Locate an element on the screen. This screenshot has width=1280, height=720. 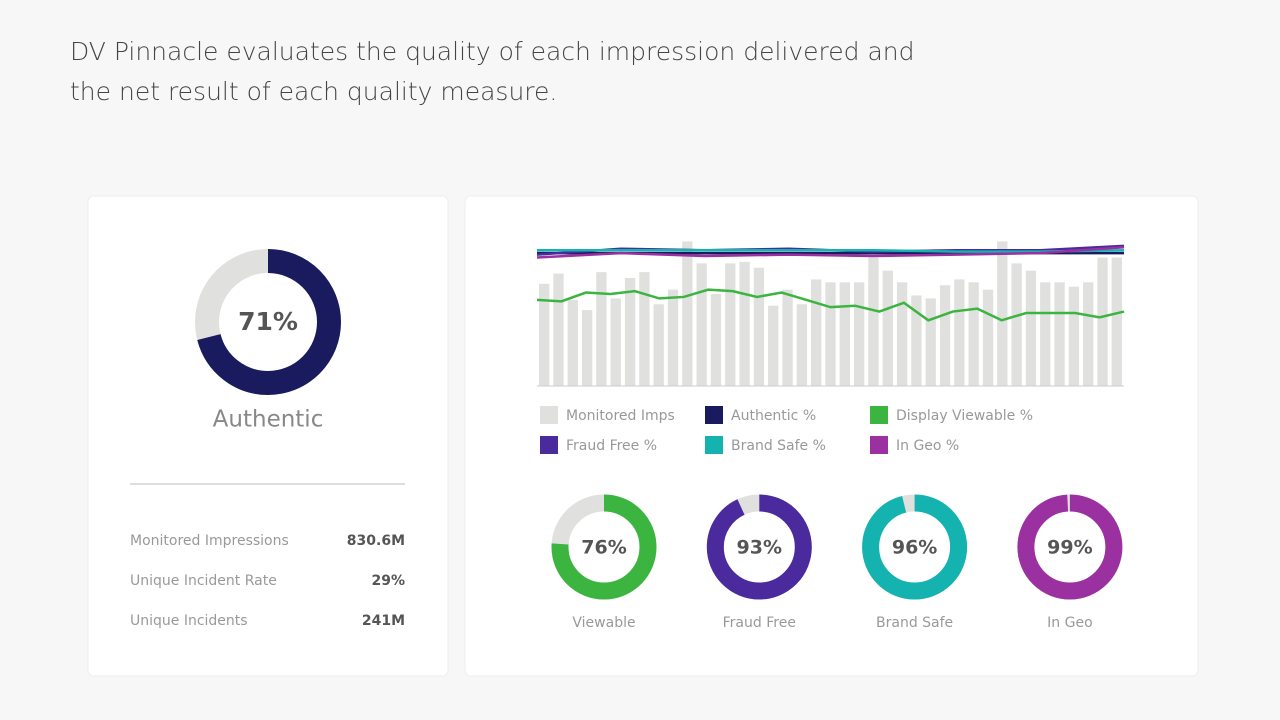
stat-label: Unique Incident Rate is located at coordinates (203, 581).